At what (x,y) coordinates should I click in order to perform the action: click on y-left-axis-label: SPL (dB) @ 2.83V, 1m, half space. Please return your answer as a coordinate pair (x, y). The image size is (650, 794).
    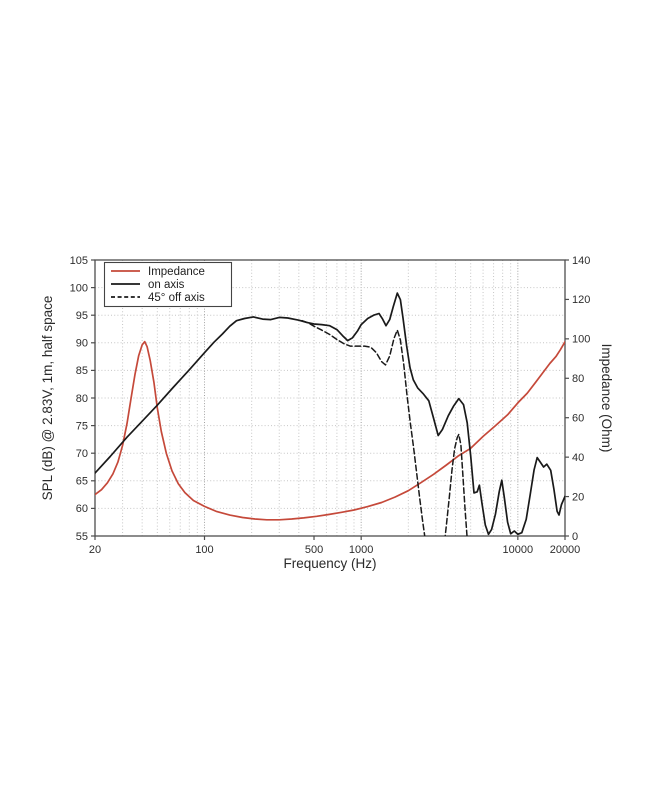
    Looking at the image, I should click on (47, 398).